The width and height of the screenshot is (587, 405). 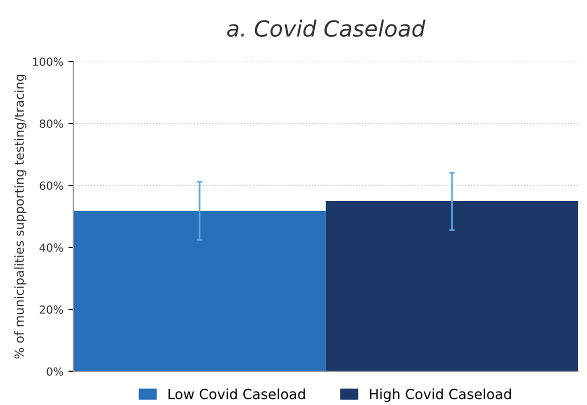 I want to click on y-axis-title: % of municipalities supporting testing/tracing, so click(x=20, y=216).